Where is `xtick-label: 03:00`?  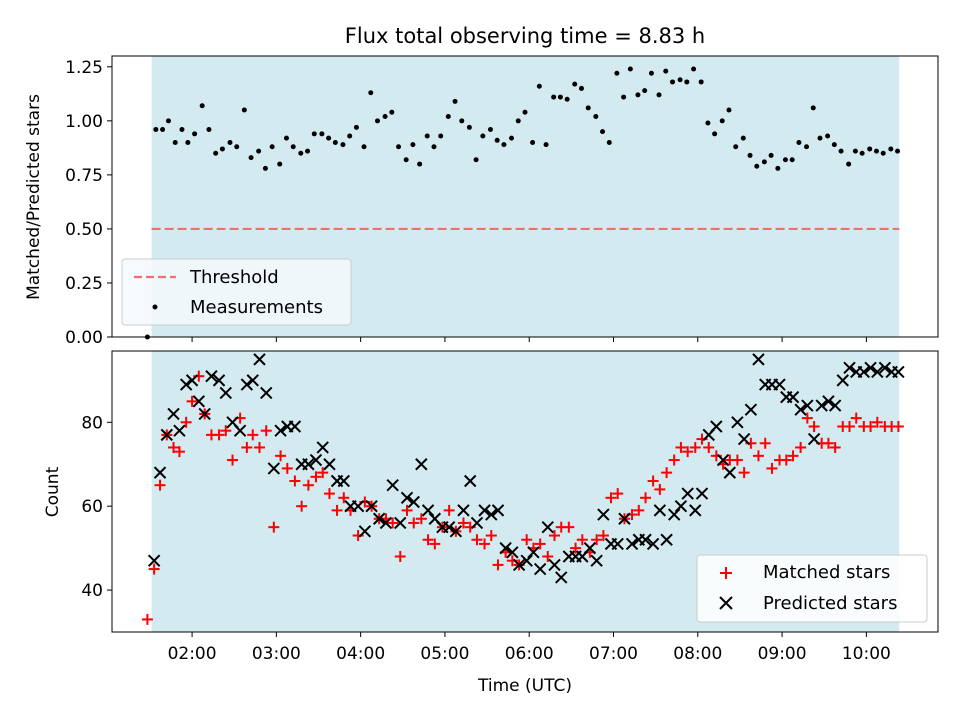
xtick-label: 03:00 is located at coordinates (276, 654).